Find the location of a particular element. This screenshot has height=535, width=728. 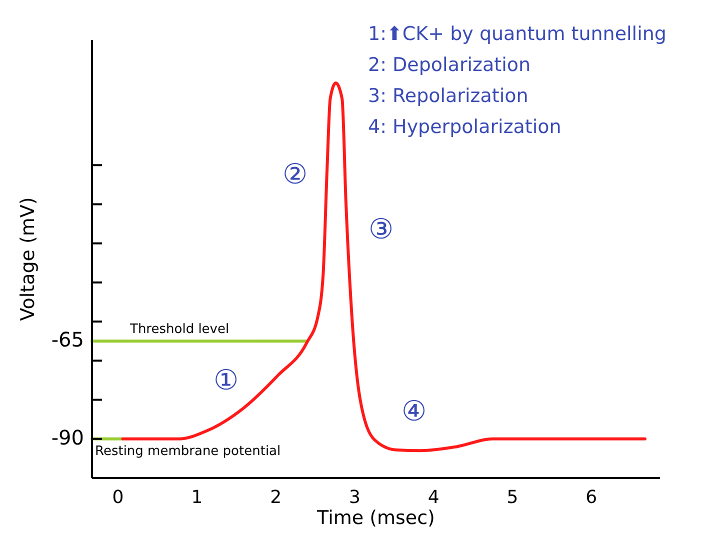

x-tick-label: 5 is located at coordinates (512, 497).